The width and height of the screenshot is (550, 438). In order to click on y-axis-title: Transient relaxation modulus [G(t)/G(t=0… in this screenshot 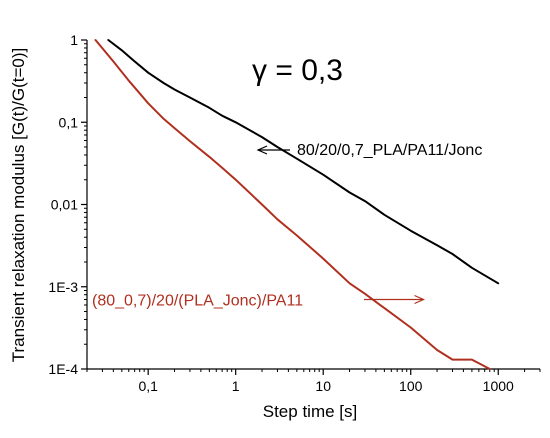, I will do `click(18, 205)`.